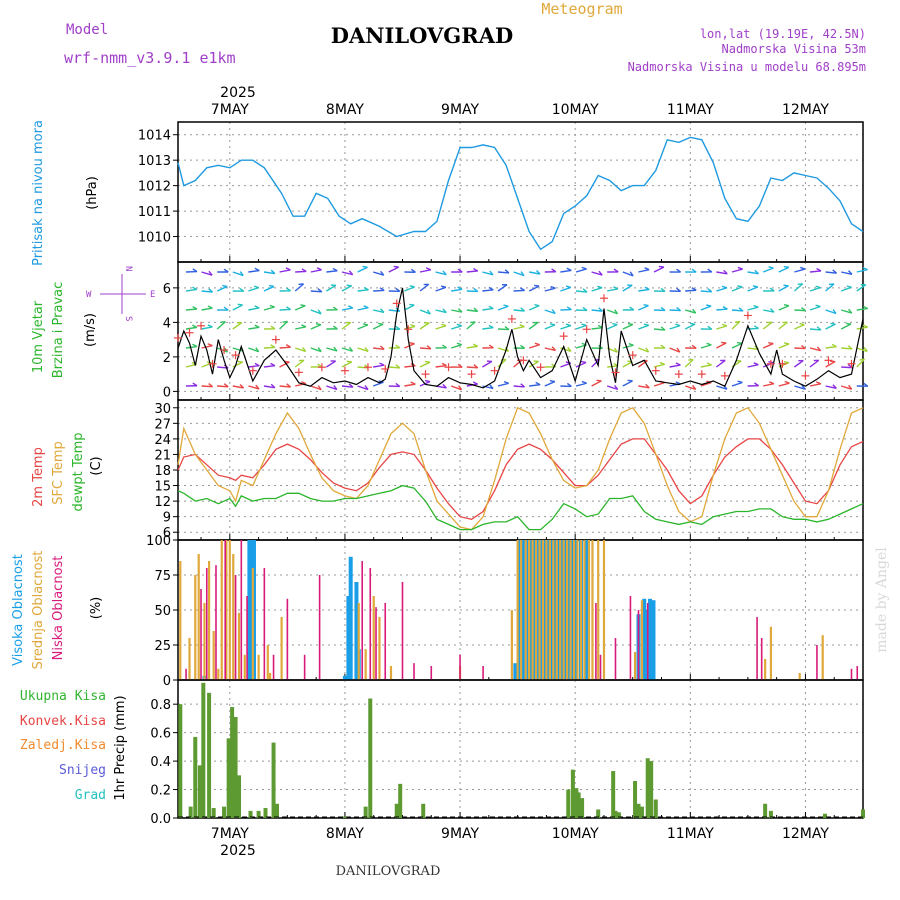  Describe the element at coordinates (162, 471) in the screenshot. I see `y-tick-label: 18` at that location.